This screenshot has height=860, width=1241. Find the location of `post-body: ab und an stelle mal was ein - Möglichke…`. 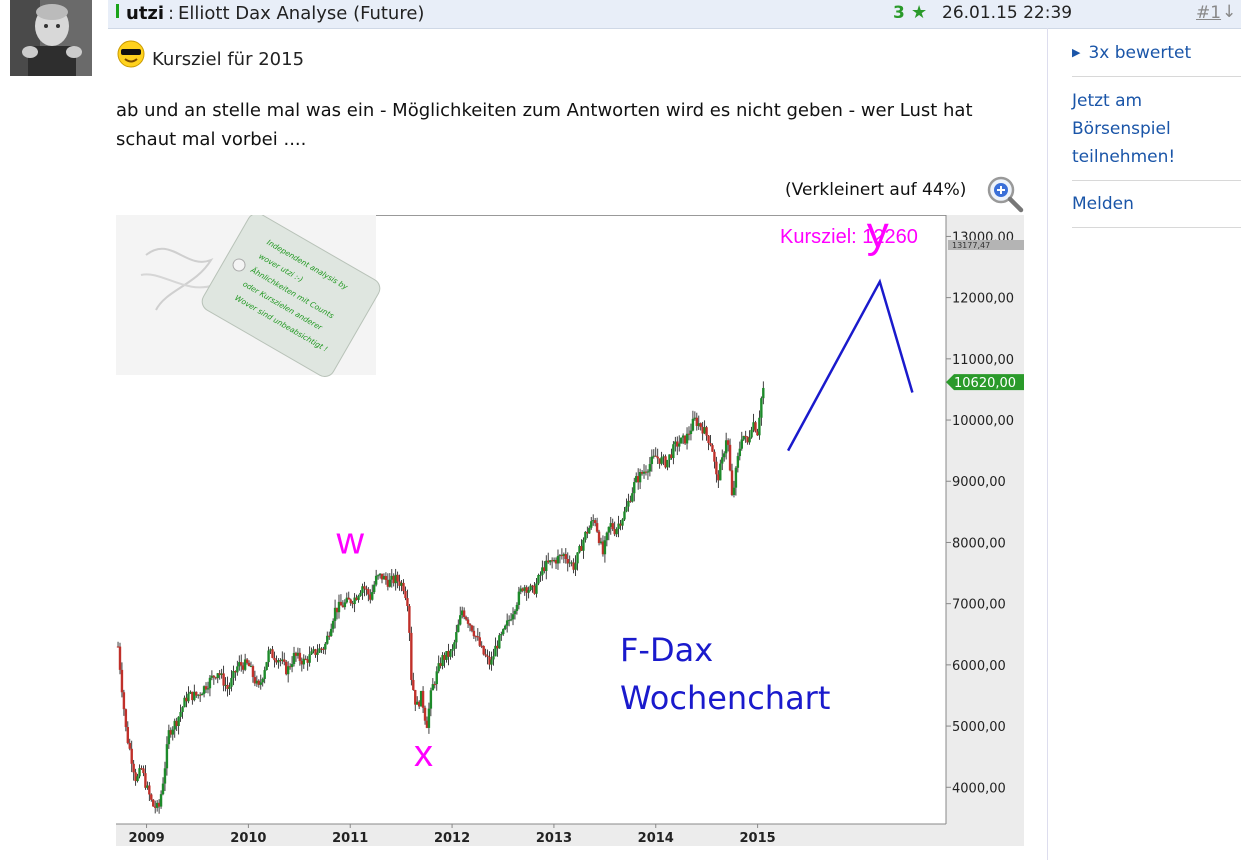

post-body: ab und an stelle mal was ein - Möglichke… is located at coordinates (544, 125).